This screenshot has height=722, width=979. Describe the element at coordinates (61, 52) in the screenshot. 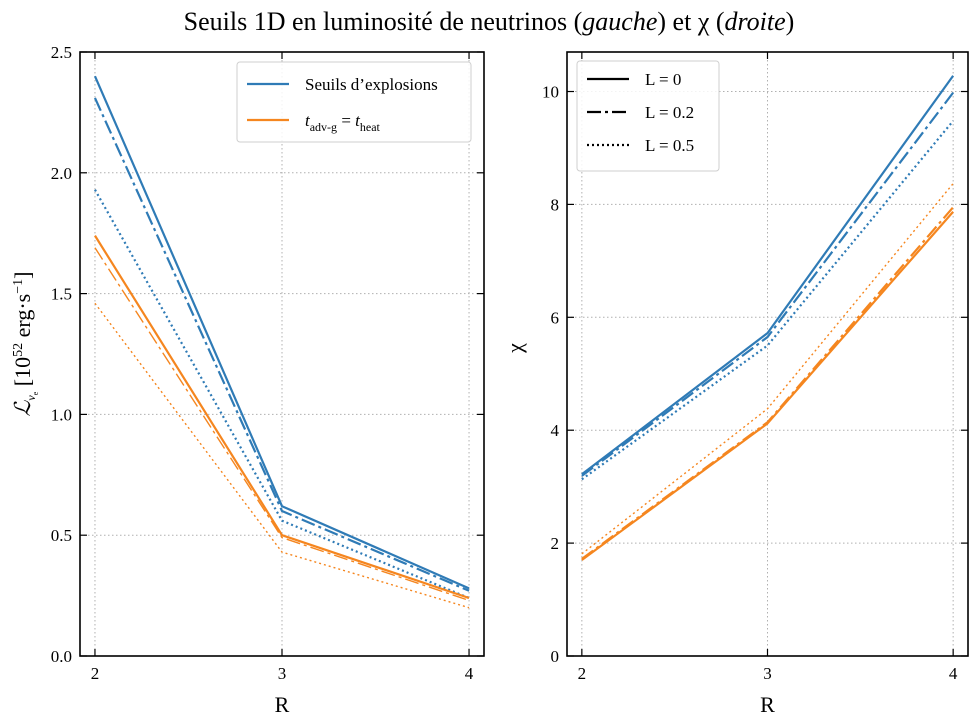

I see `y-tick-label: 2.5` at that location.